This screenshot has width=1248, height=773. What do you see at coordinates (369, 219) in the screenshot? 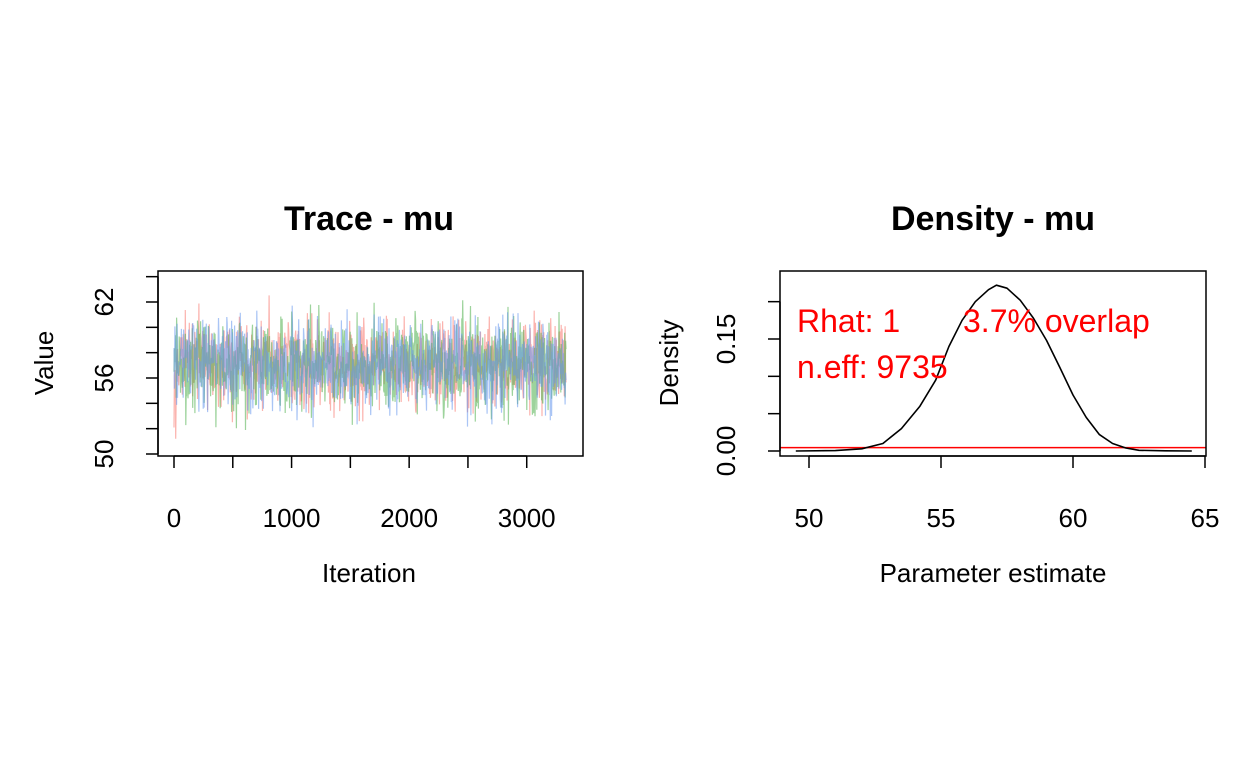
I see `trace-title: Trace - mu` at bounding box center [369, 219].